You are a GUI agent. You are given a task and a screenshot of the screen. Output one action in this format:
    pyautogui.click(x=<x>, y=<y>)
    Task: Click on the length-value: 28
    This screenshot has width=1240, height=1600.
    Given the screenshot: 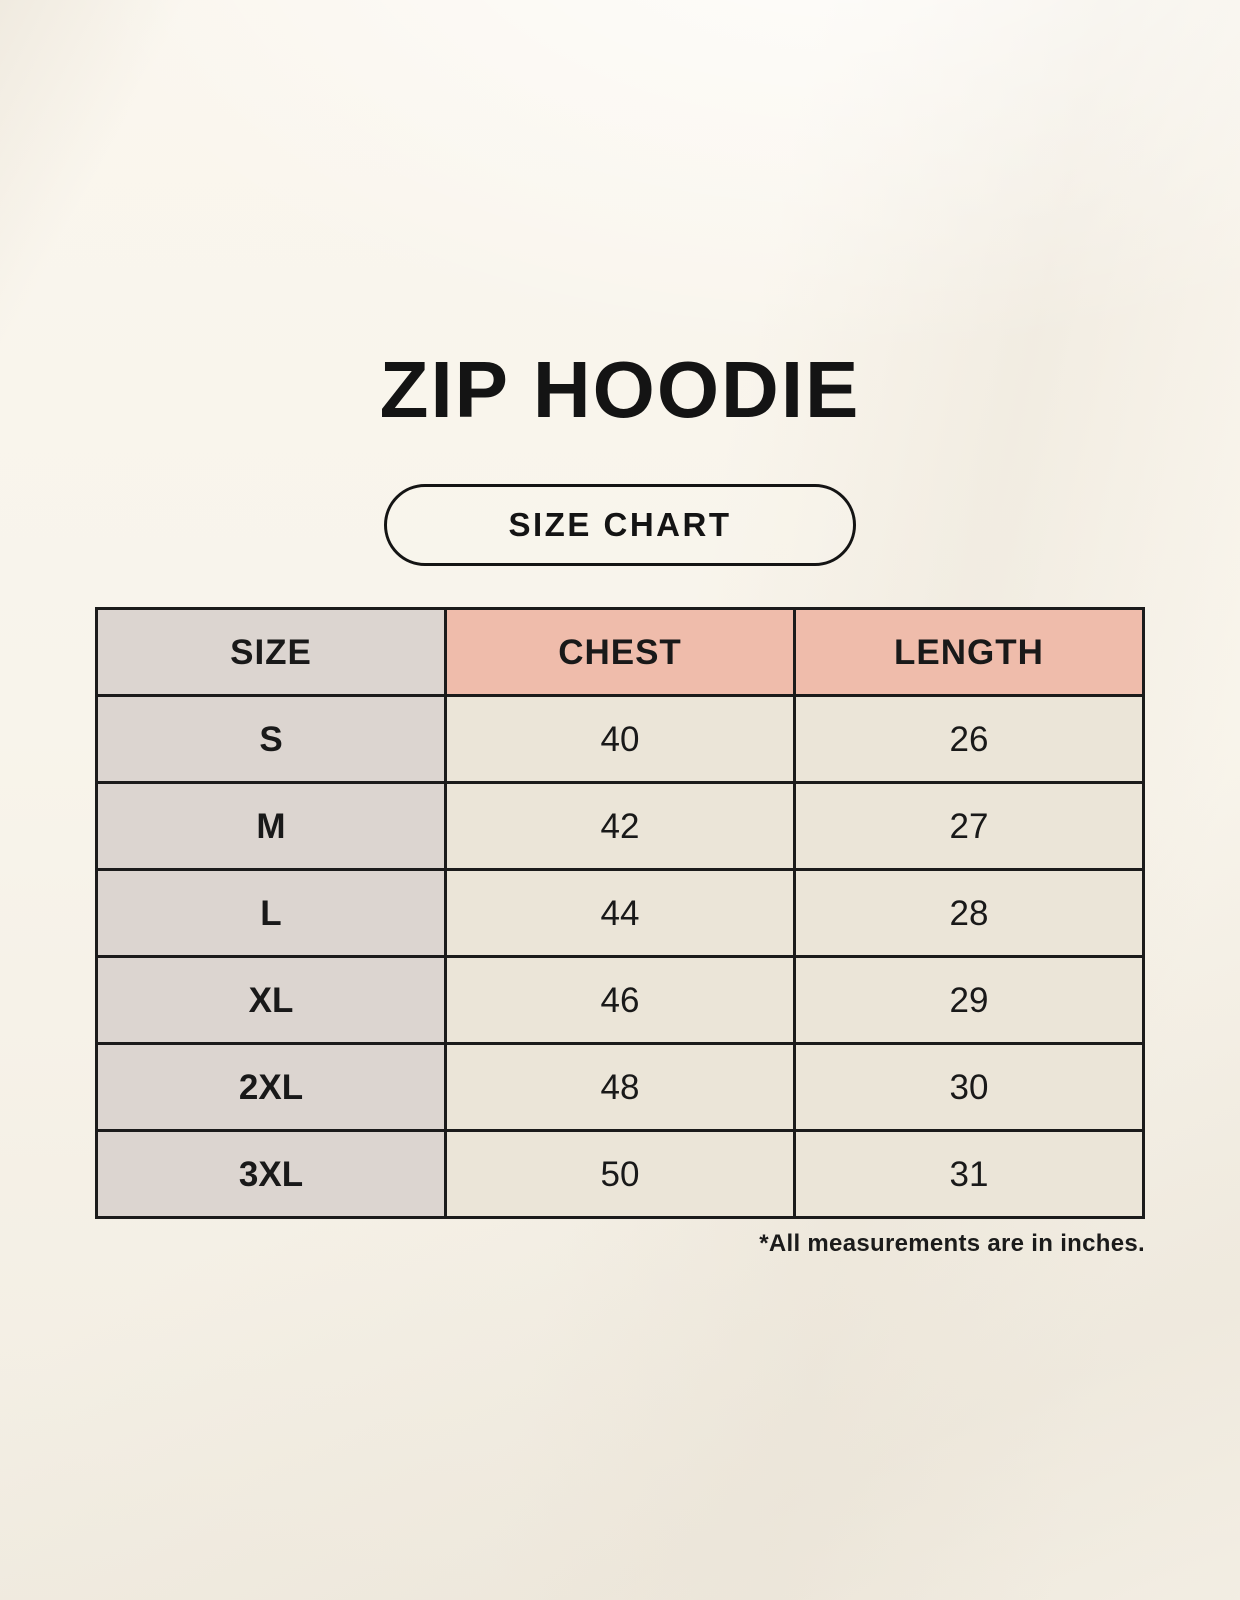 What is the action you would take?
    pyautogui.click(x=969, y=913)
    